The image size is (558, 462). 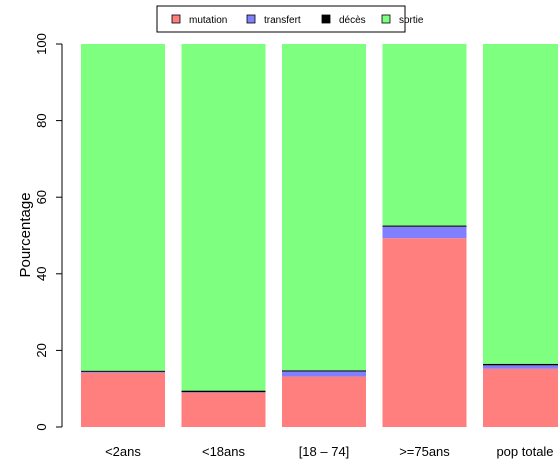 I want to click on x-tick-label: [18 – 74], so click(x=324, y=451).